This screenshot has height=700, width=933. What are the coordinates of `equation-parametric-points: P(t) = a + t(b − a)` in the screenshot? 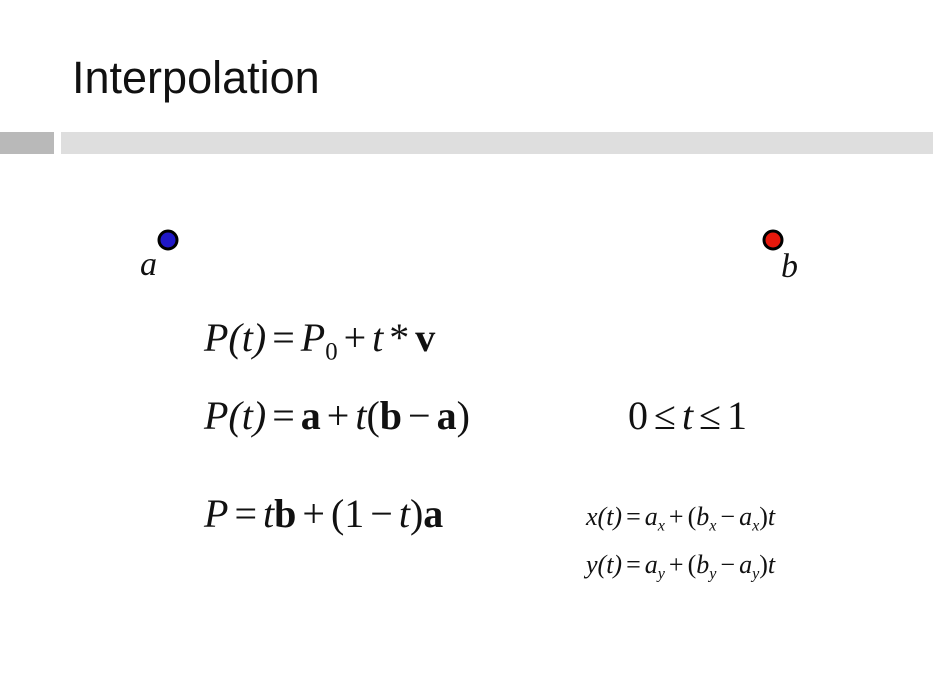 It's located at (337, 415).